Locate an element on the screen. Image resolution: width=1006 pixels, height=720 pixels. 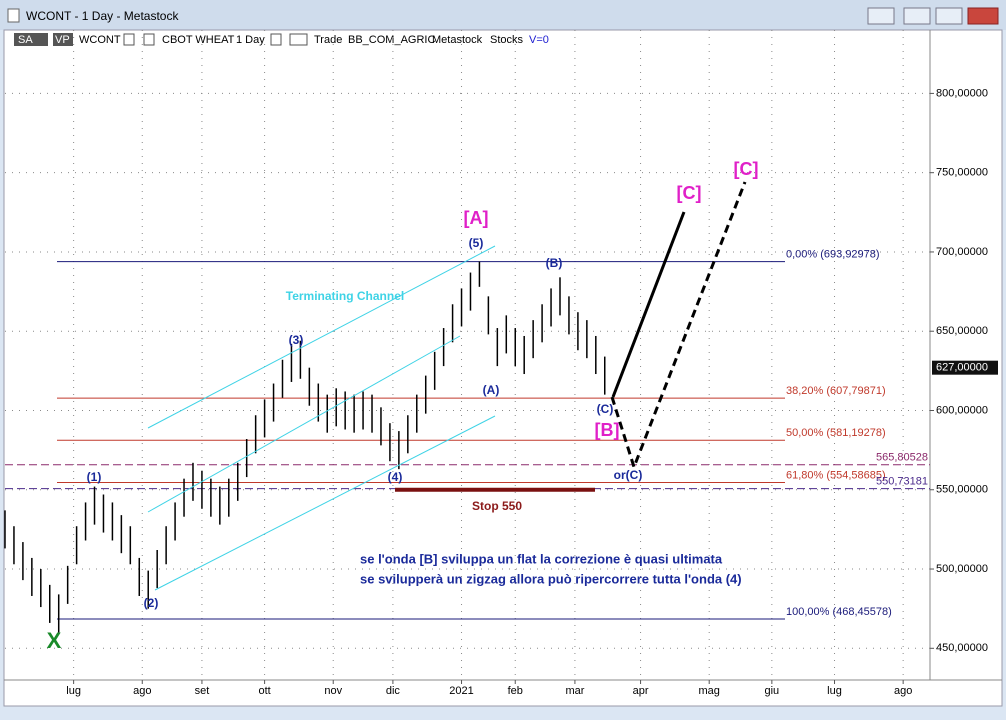
toolbar-item: BB_COM_AGRIC is located at coordinates (391, 40).